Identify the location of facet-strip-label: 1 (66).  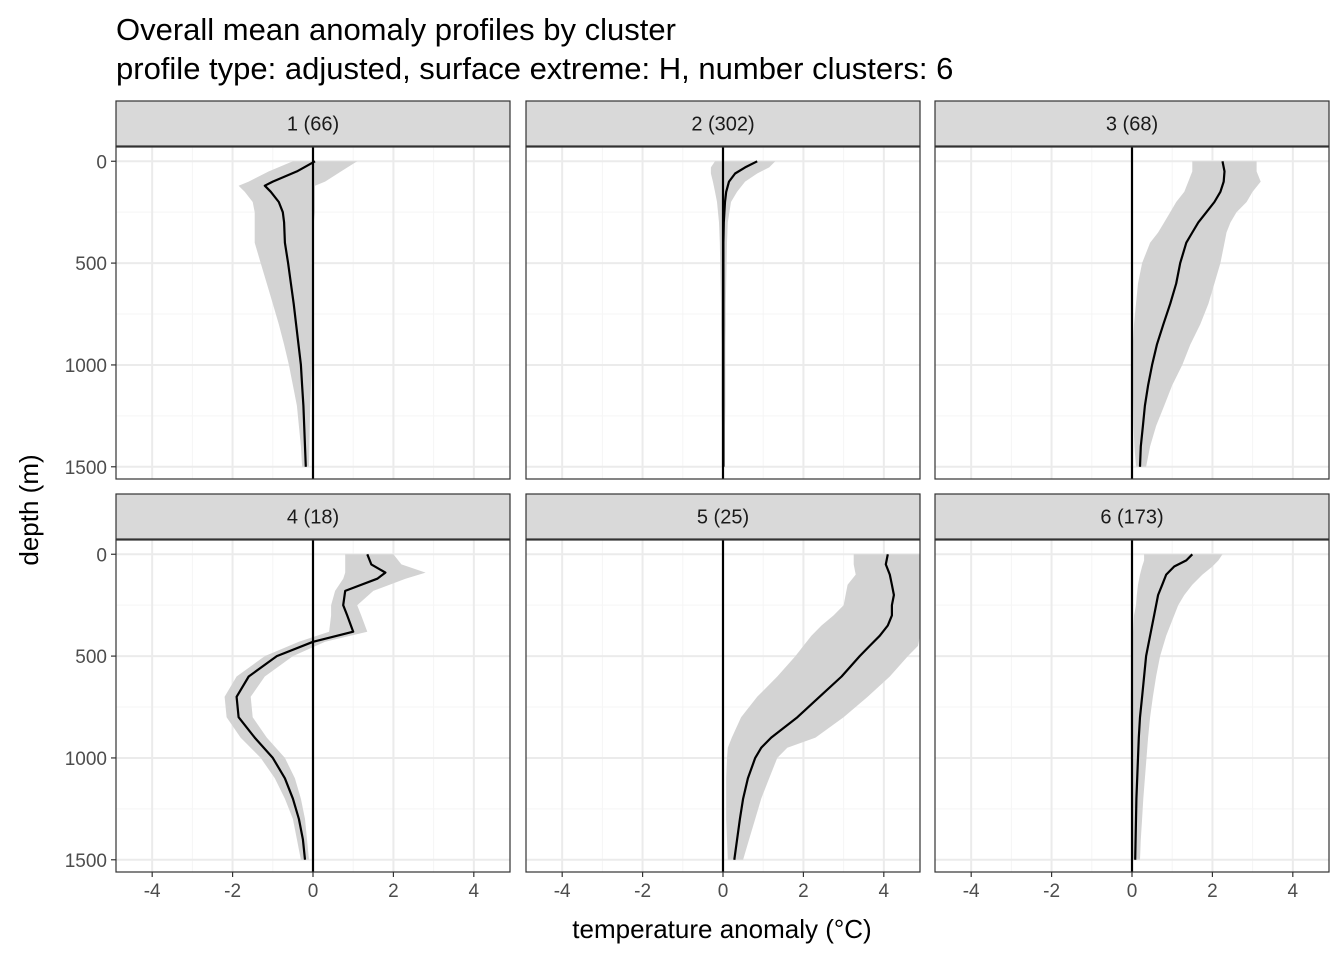
(313, 125).